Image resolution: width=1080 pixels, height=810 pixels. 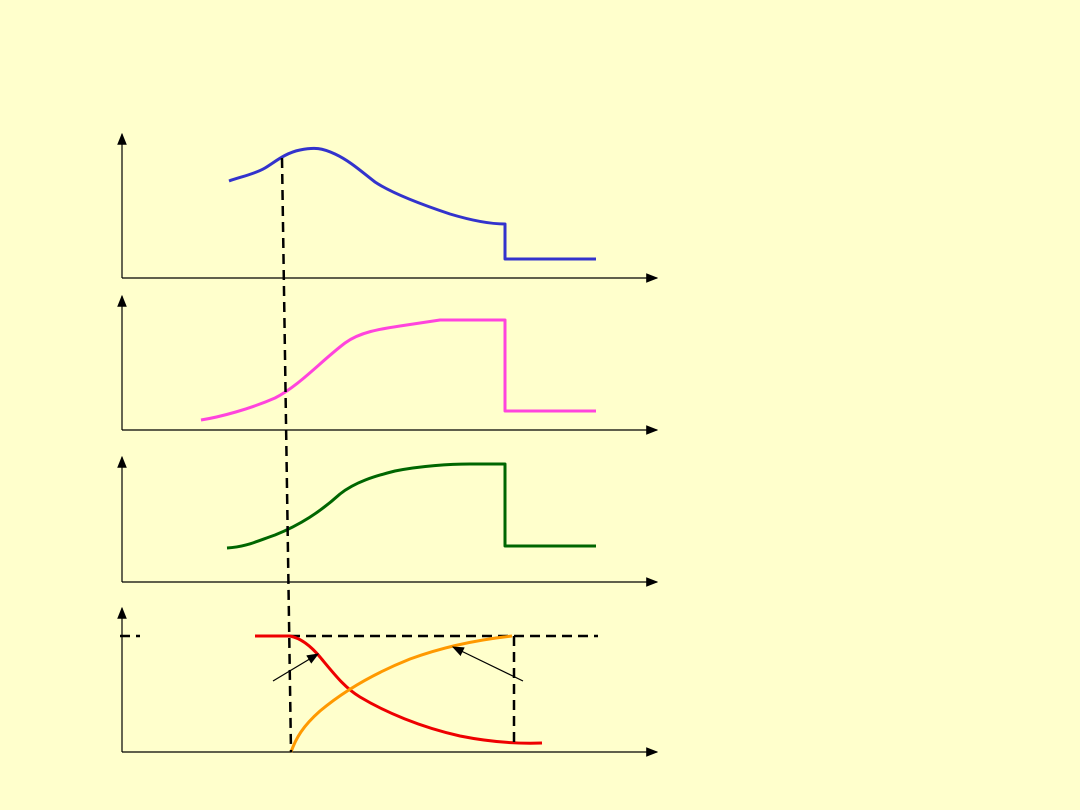 I want to click on green-curve, so click(x=411, y=506).